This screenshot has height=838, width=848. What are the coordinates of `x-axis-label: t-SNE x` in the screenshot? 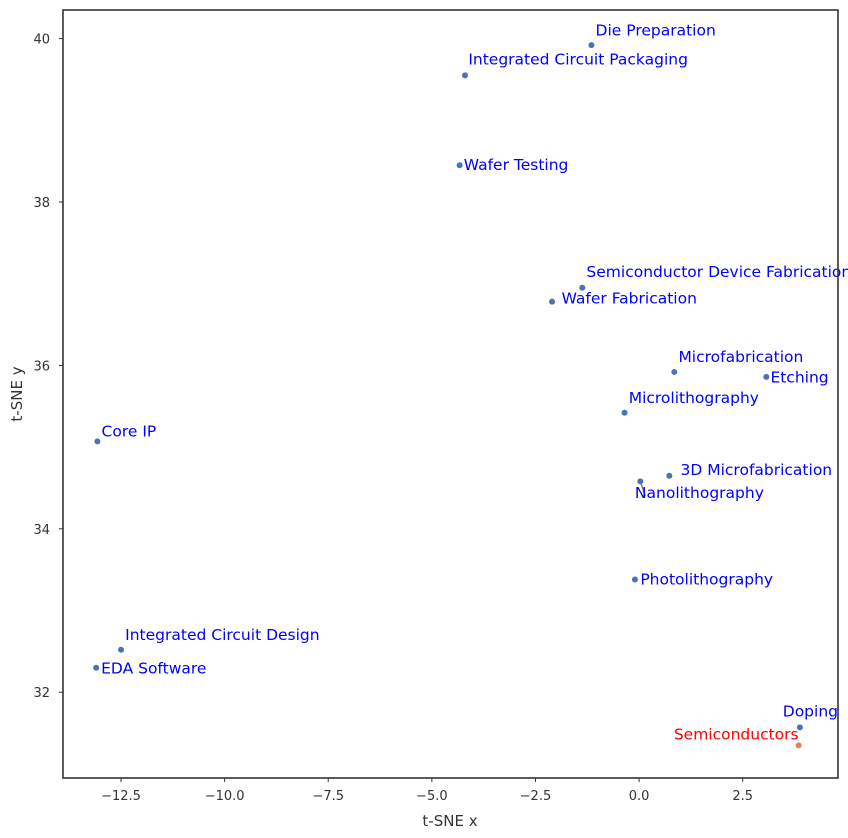 It's located at (449, 821).